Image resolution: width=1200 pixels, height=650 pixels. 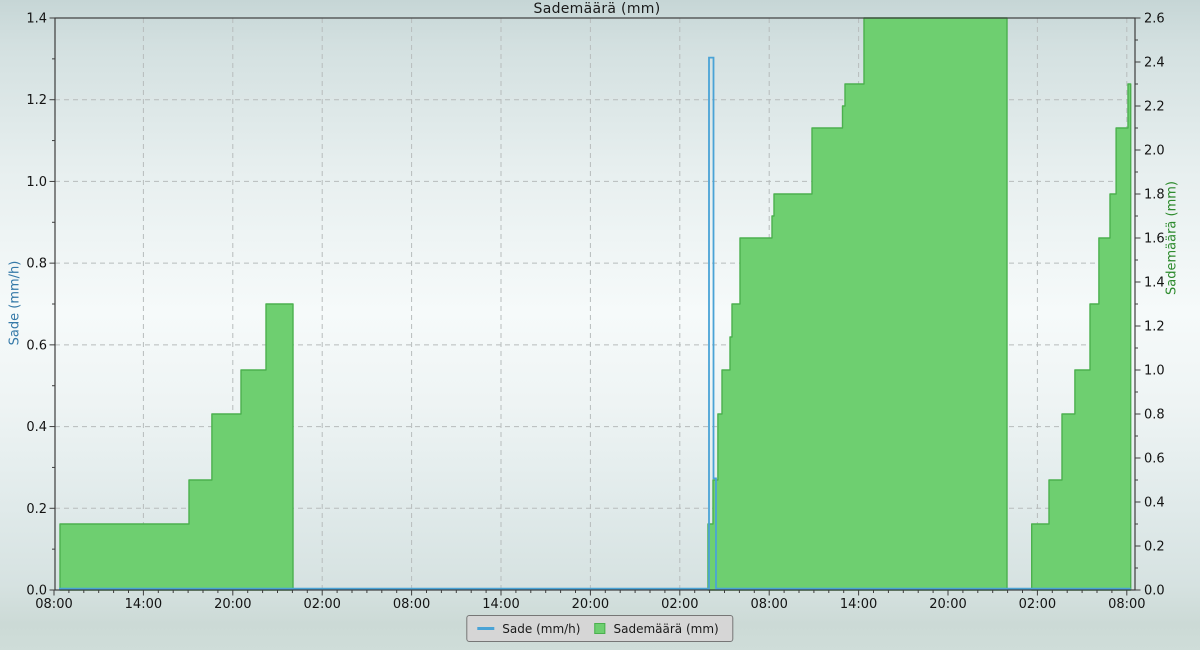 What do you see at coordinates (1154, 415) in the screenshot?
I see `right-y-tick-label: 0.8` at bounding box center [1154, 415].